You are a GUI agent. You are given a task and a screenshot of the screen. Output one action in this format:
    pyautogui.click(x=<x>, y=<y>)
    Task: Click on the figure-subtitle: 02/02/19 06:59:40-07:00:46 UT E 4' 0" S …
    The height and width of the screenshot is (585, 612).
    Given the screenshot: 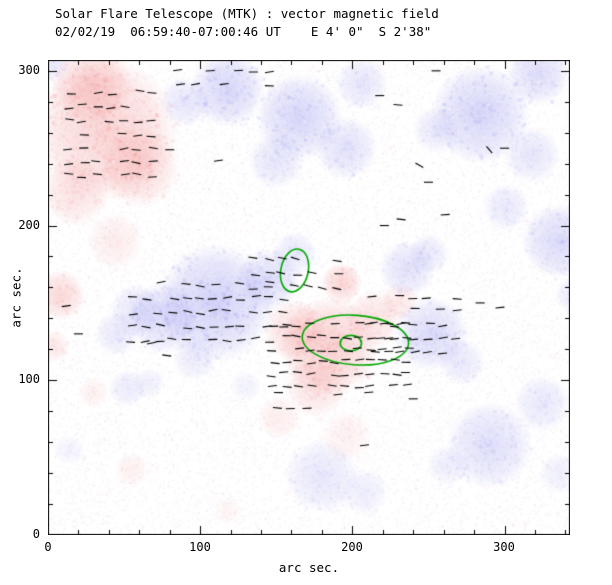 What is the action you would take?
    pyautogui.click(x=243, y=31)
    